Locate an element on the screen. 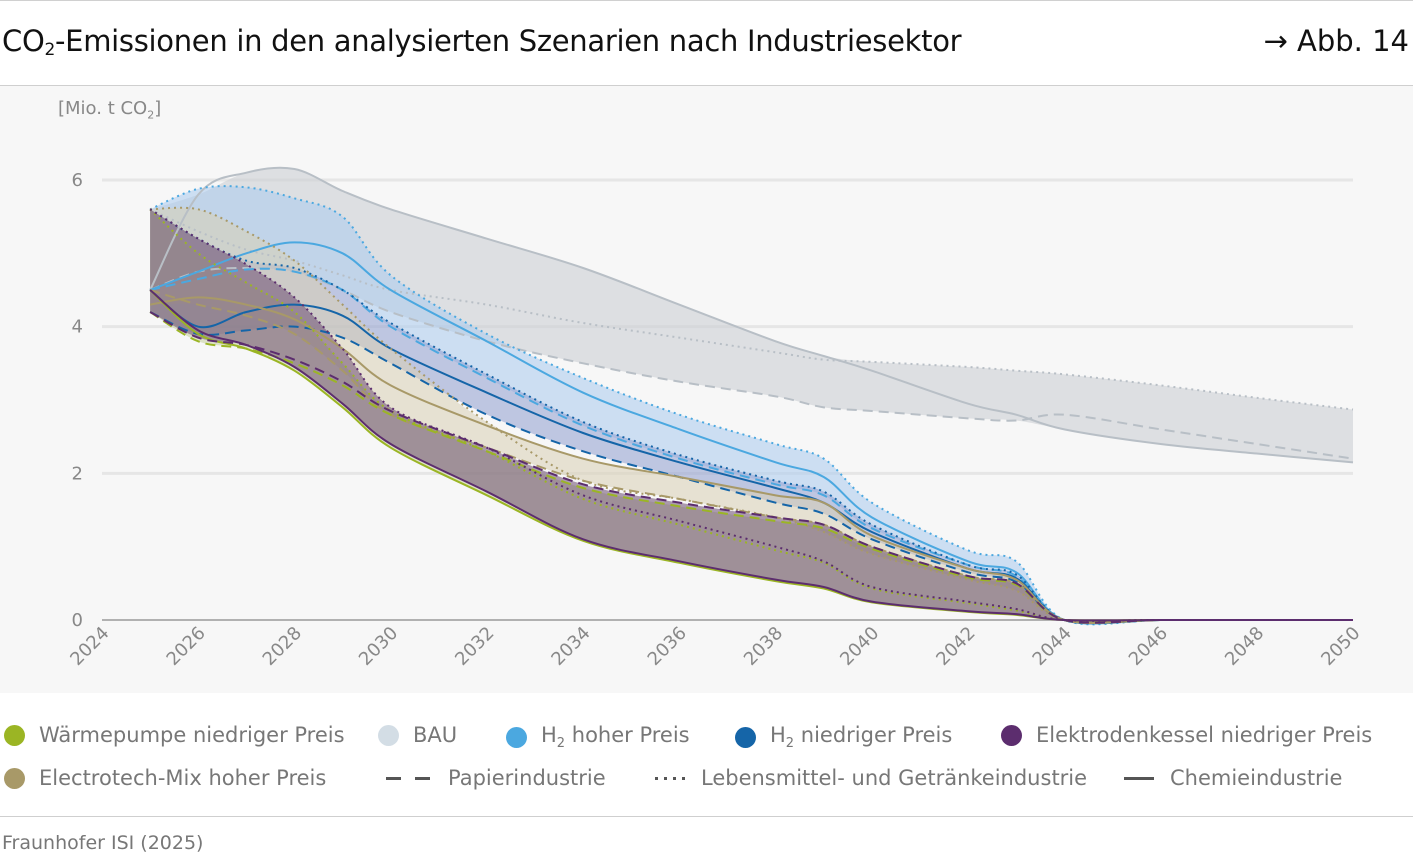 The image size is (1413, 867). x-tick-label: 2032 is located at coordinates (474, 646).